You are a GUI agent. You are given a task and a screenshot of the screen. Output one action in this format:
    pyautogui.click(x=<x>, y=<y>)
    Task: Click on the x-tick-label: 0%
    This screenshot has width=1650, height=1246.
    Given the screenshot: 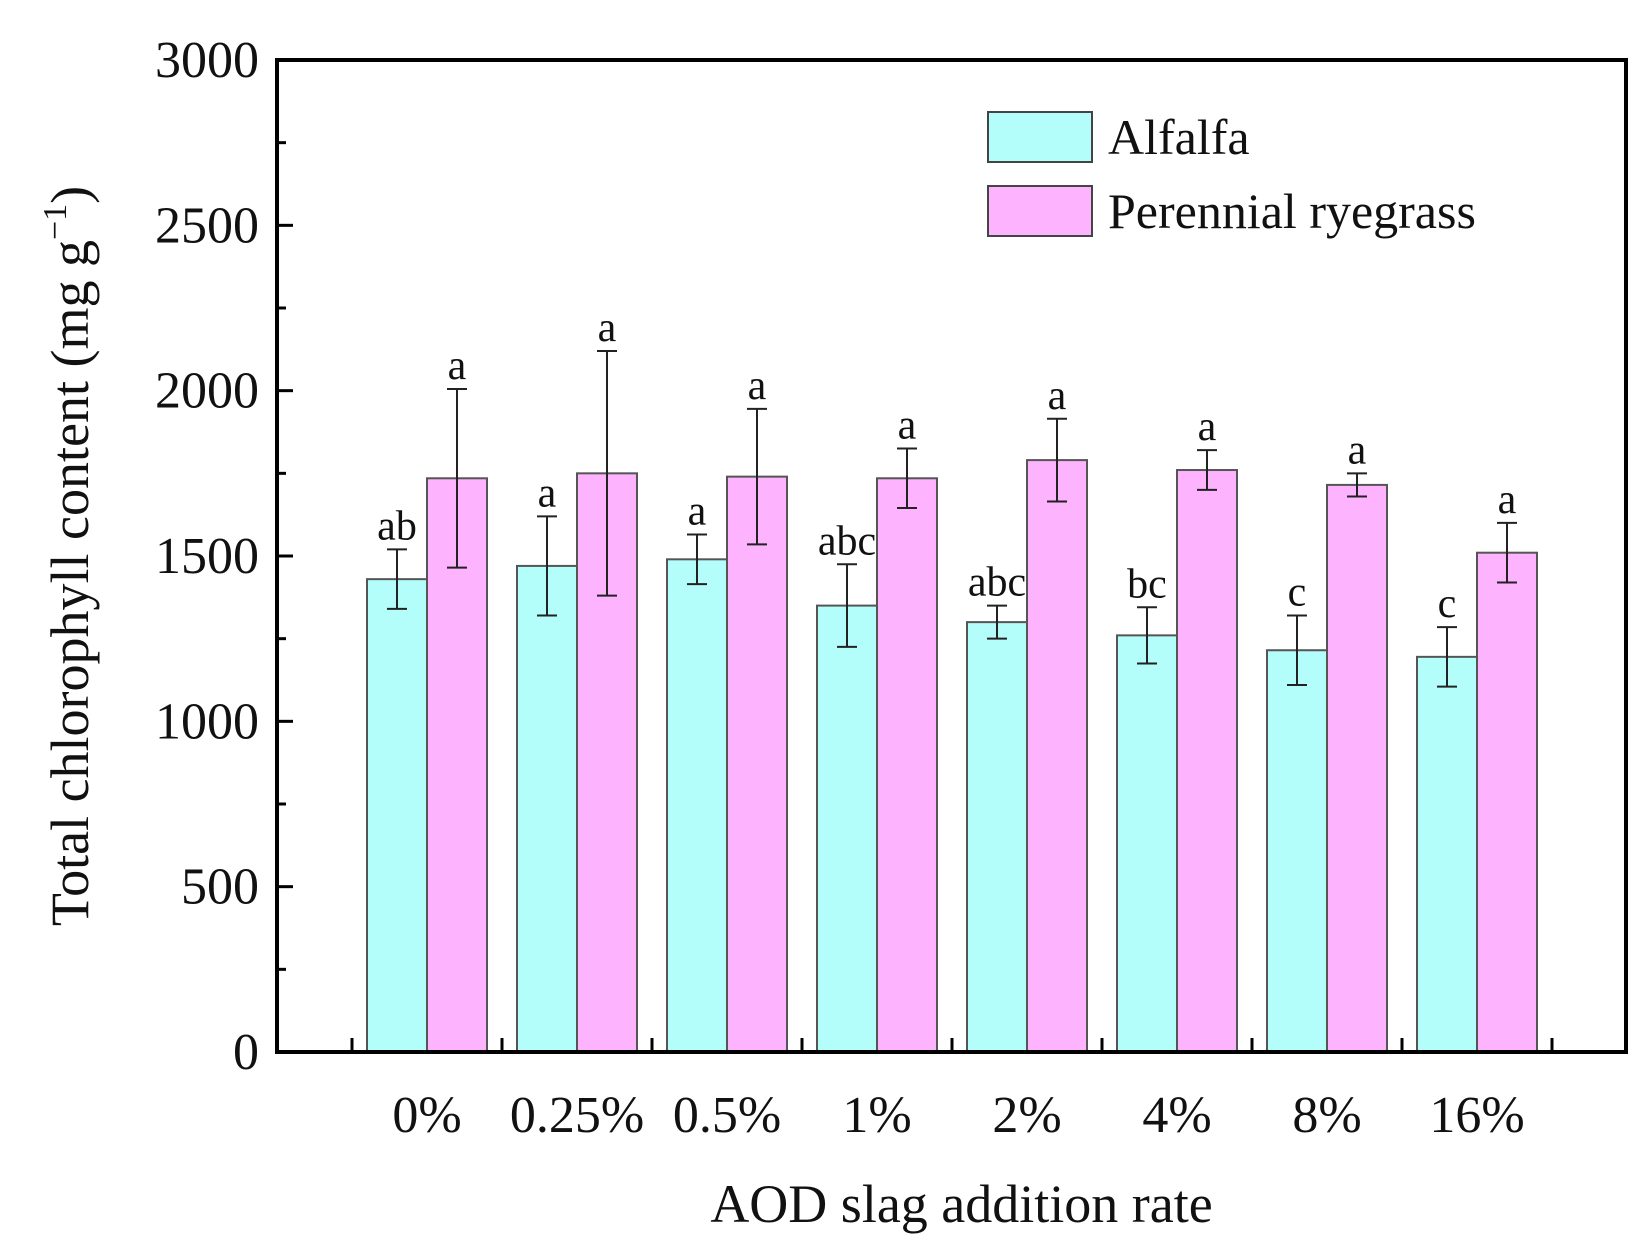 What is the action you would take?
    pyautogui.click(x=426, y=1115)
    